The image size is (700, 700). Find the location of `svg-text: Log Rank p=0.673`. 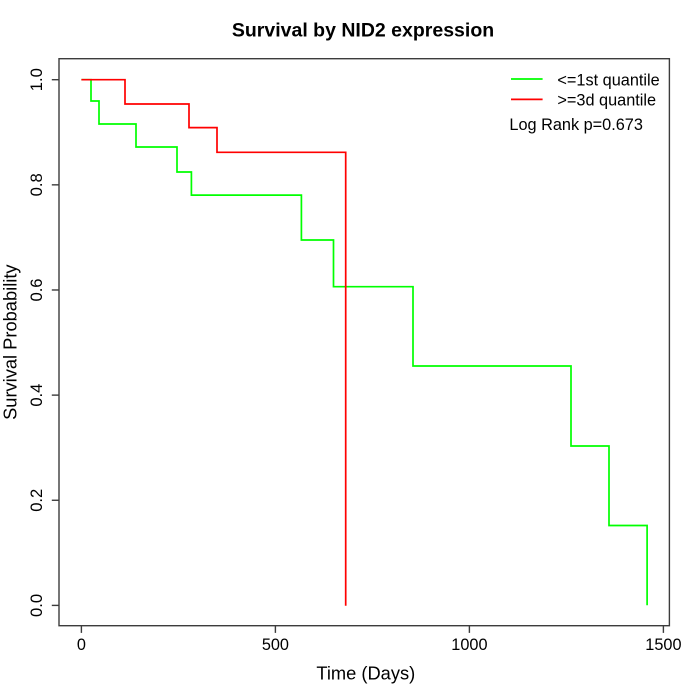

svg-text: Log Rank p=0.673 is located at coordinates (576, 125).